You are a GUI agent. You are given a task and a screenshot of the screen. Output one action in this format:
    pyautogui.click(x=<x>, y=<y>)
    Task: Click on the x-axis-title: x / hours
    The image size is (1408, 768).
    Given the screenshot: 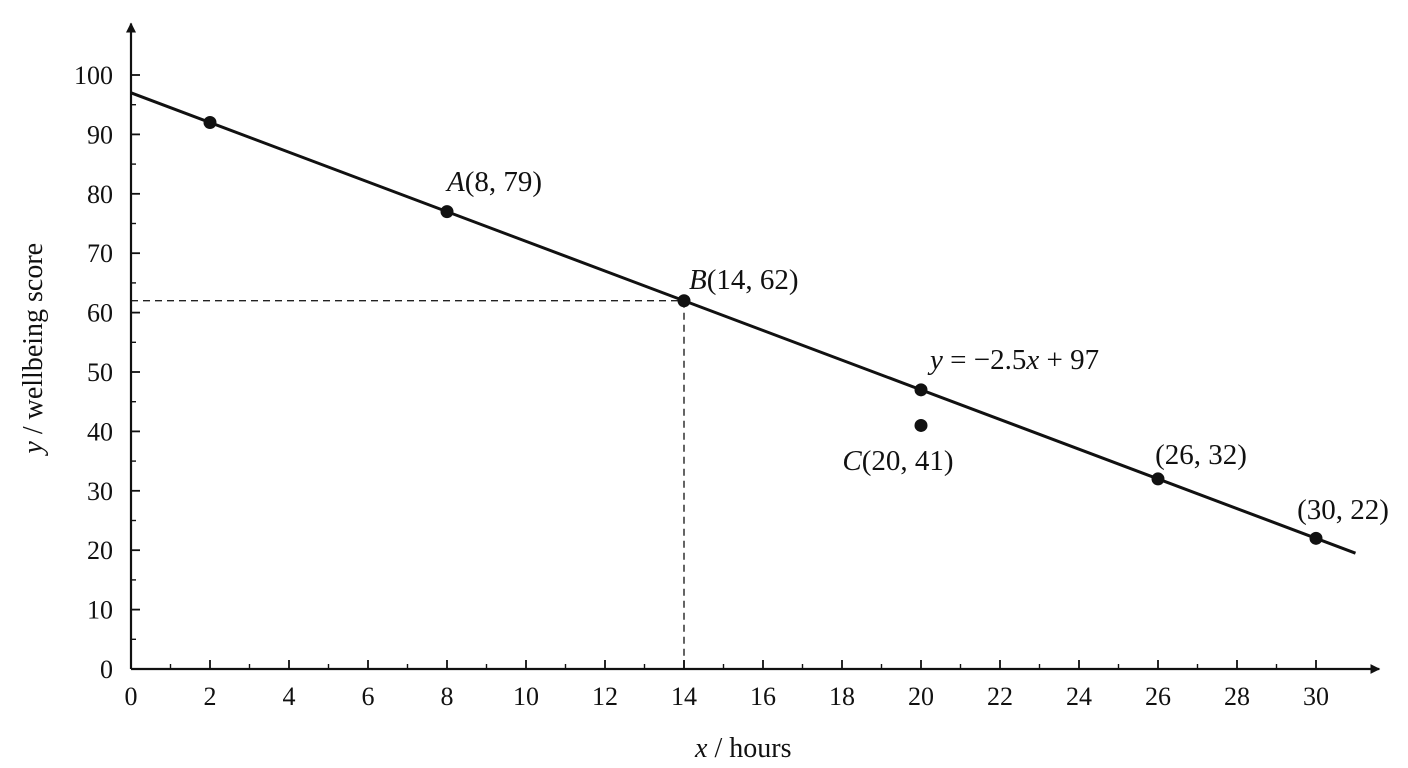 What is the action you would take?
    pyautogui.click(x=742, y=748)
    